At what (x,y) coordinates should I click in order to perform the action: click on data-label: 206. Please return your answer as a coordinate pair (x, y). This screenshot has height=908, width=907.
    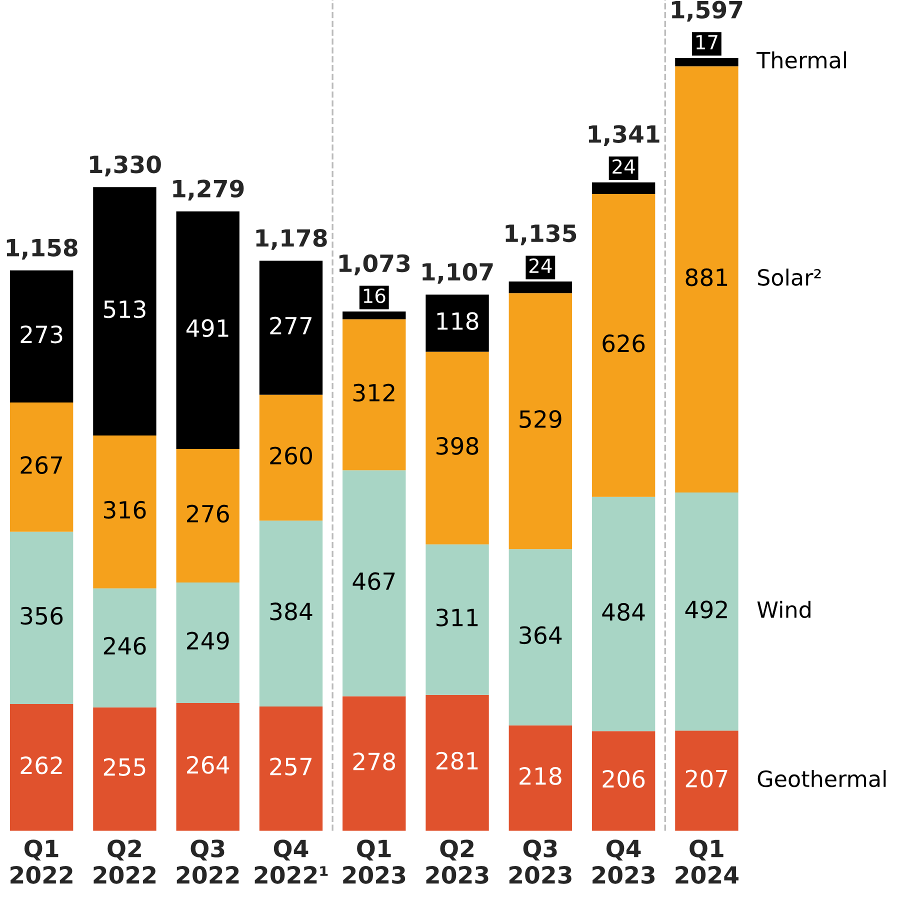
    Looking at the image, I should click on (623, 779).